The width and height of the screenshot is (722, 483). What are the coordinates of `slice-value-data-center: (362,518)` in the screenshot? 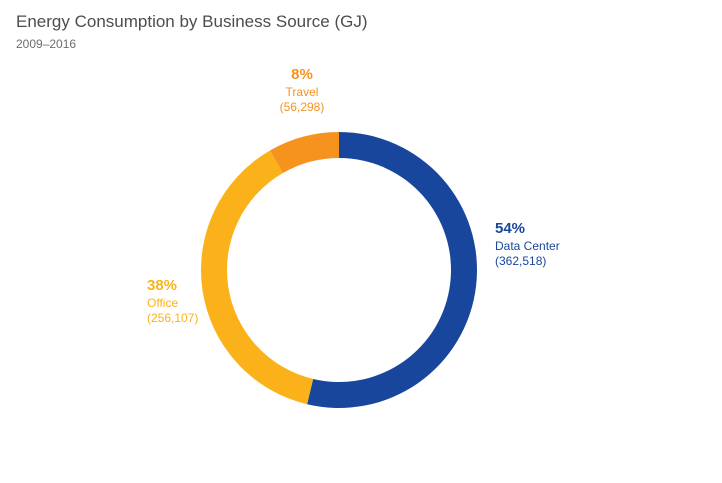 It's located at (521, 260).